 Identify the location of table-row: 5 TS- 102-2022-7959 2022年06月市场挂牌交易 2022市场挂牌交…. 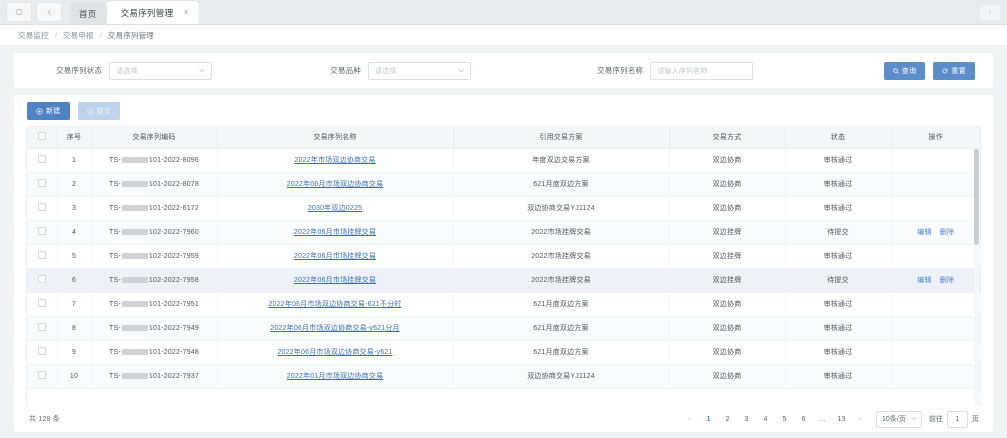
(503, 256).